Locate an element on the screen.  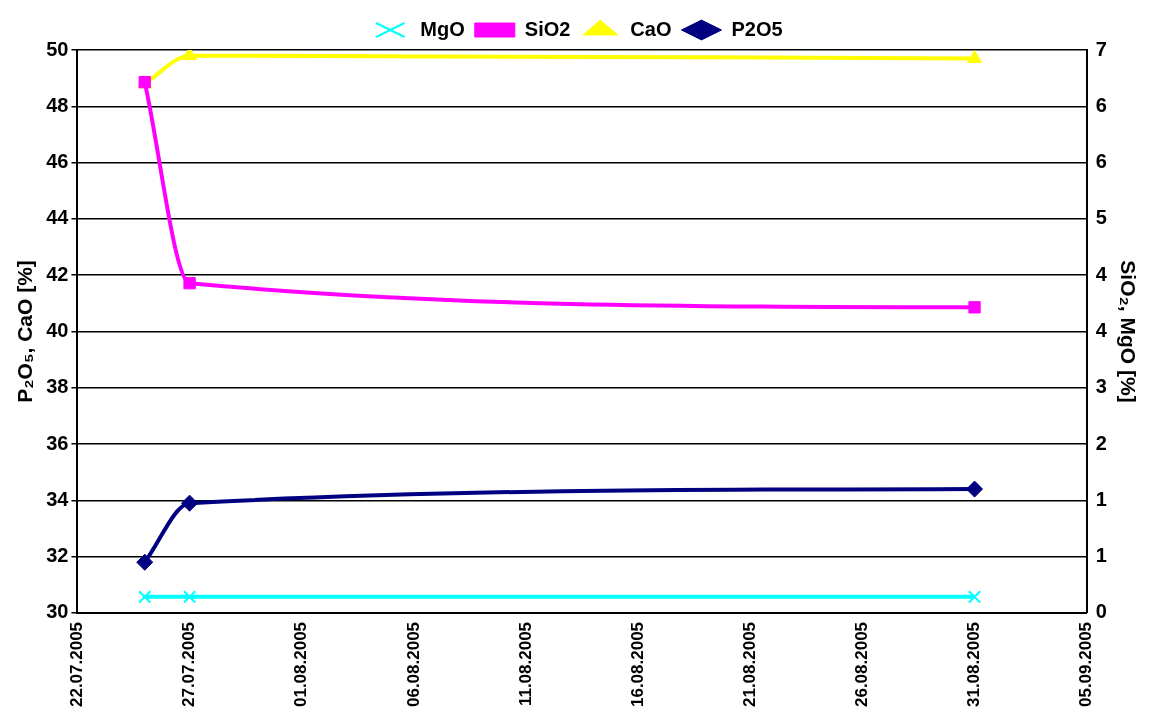
legend-label: MgO is located at coordinates (442, 28).